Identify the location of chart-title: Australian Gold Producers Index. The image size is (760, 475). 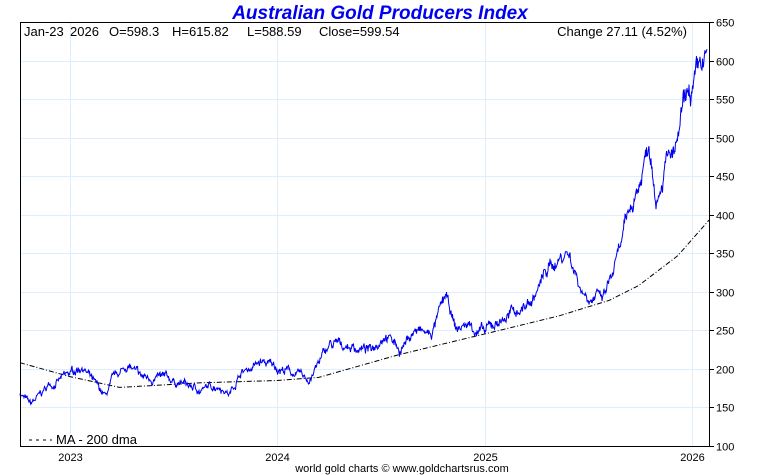
(380, 13).